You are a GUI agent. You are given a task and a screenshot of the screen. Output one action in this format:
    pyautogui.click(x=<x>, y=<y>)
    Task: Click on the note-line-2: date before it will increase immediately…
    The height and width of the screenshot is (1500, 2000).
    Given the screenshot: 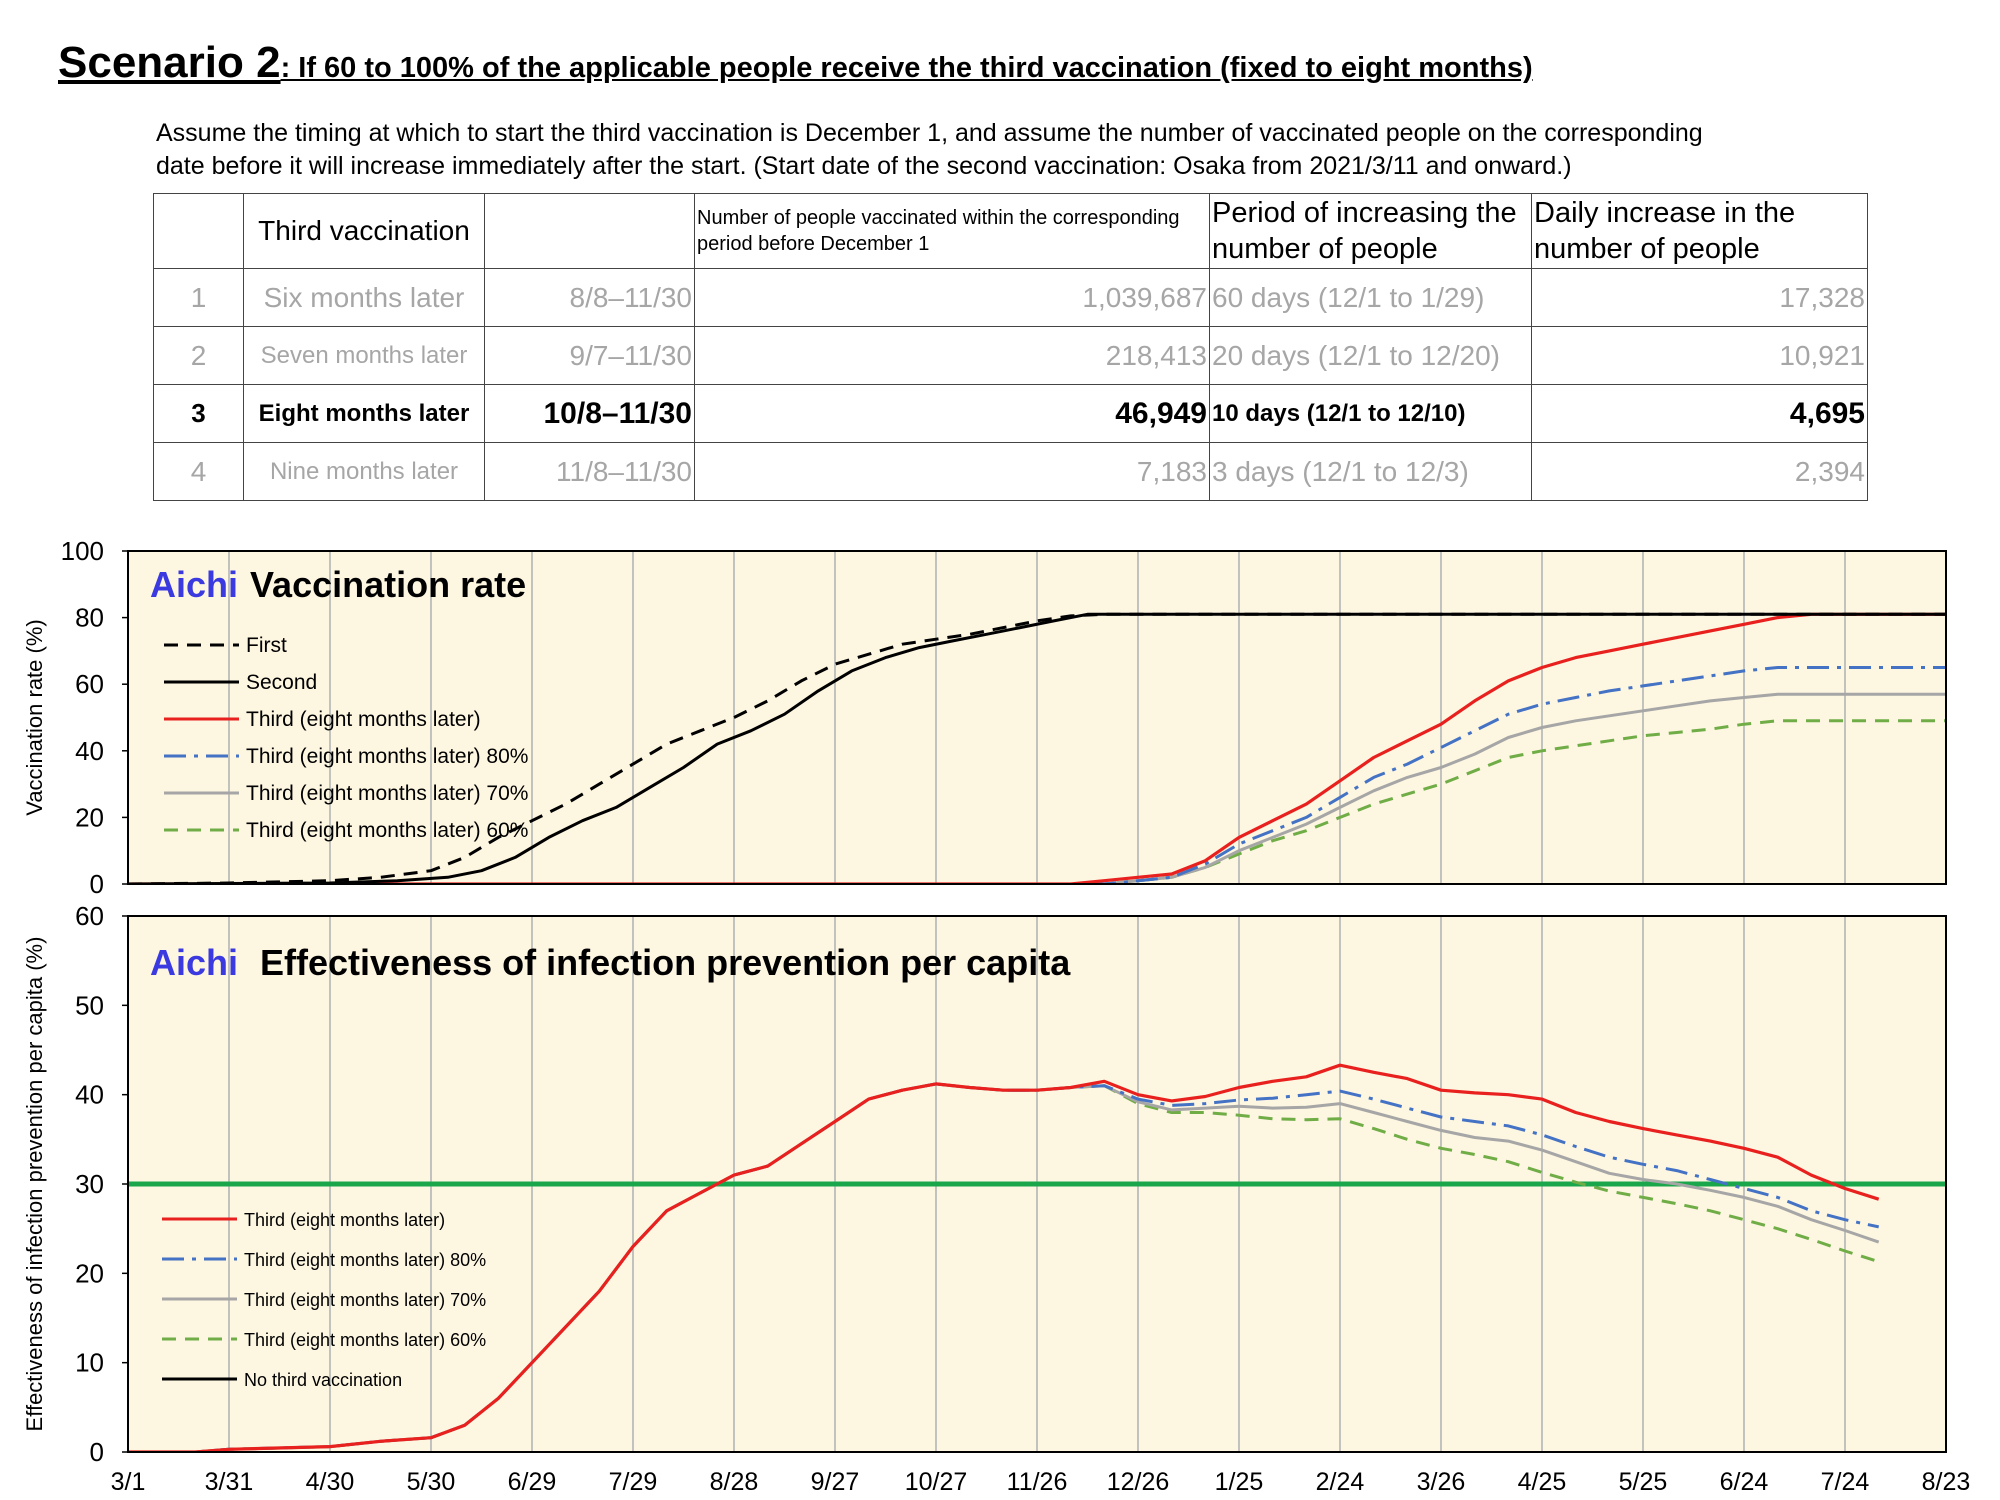 What is the action you would take?
    pyautogui.click(x=864, y=166)
    